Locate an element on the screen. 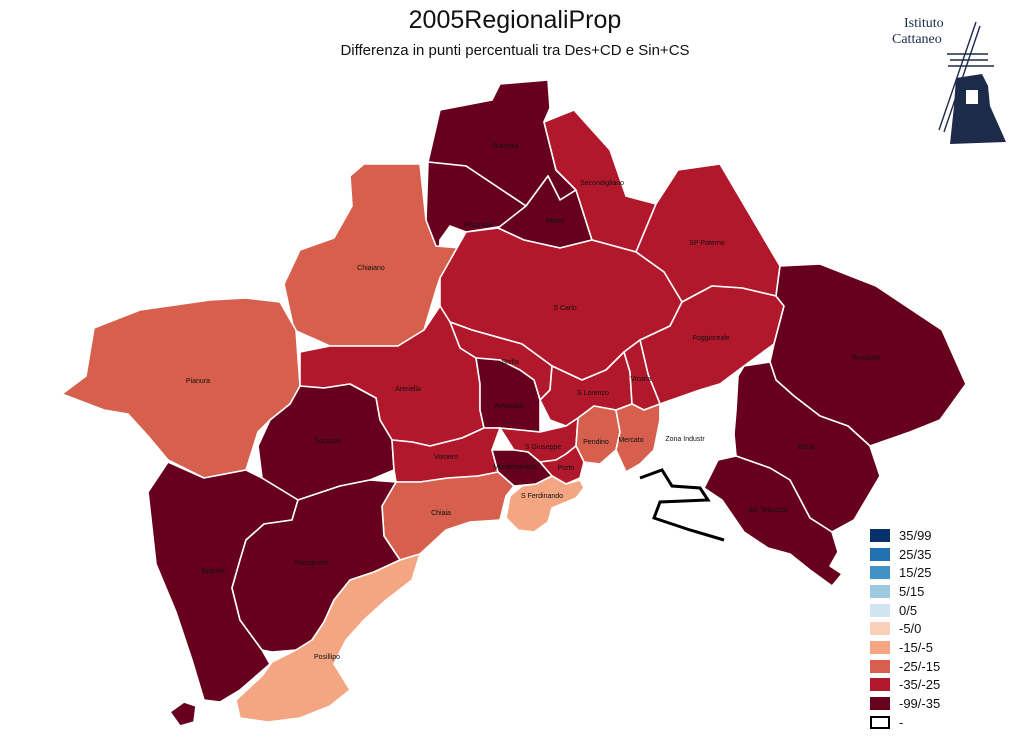  legend-item: 0/5 is located at coordinates (905, 610).